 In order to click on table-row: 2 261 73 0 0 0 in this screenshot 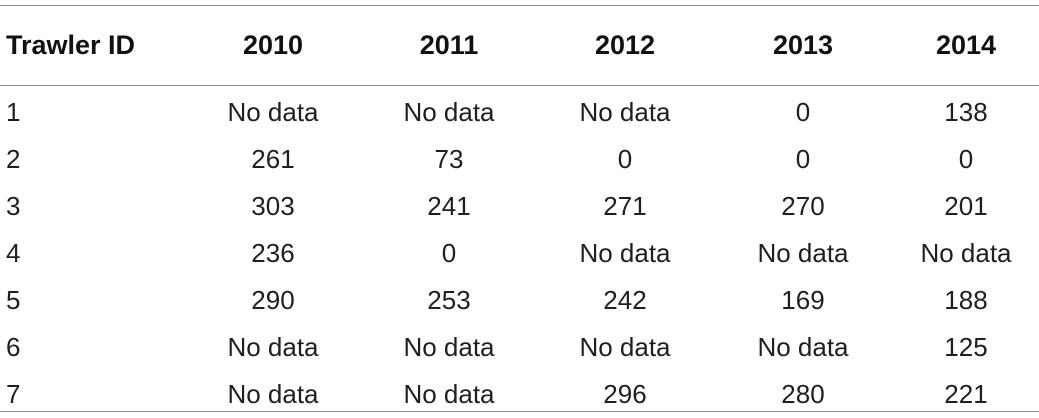, I will do `click(519, 159)`.